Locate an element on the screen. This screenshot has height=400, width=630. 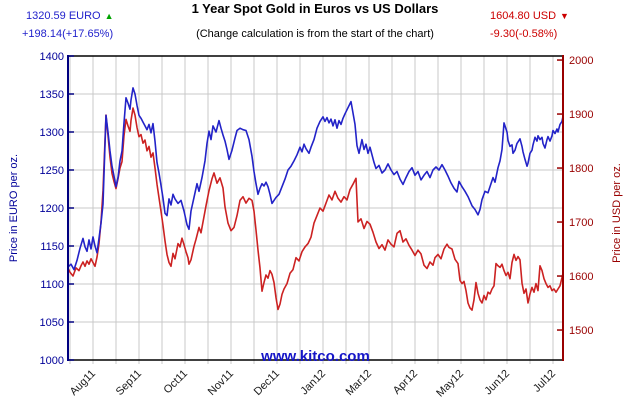
x-axis-month-label: Dec11 is located at coordinates (267, 383).